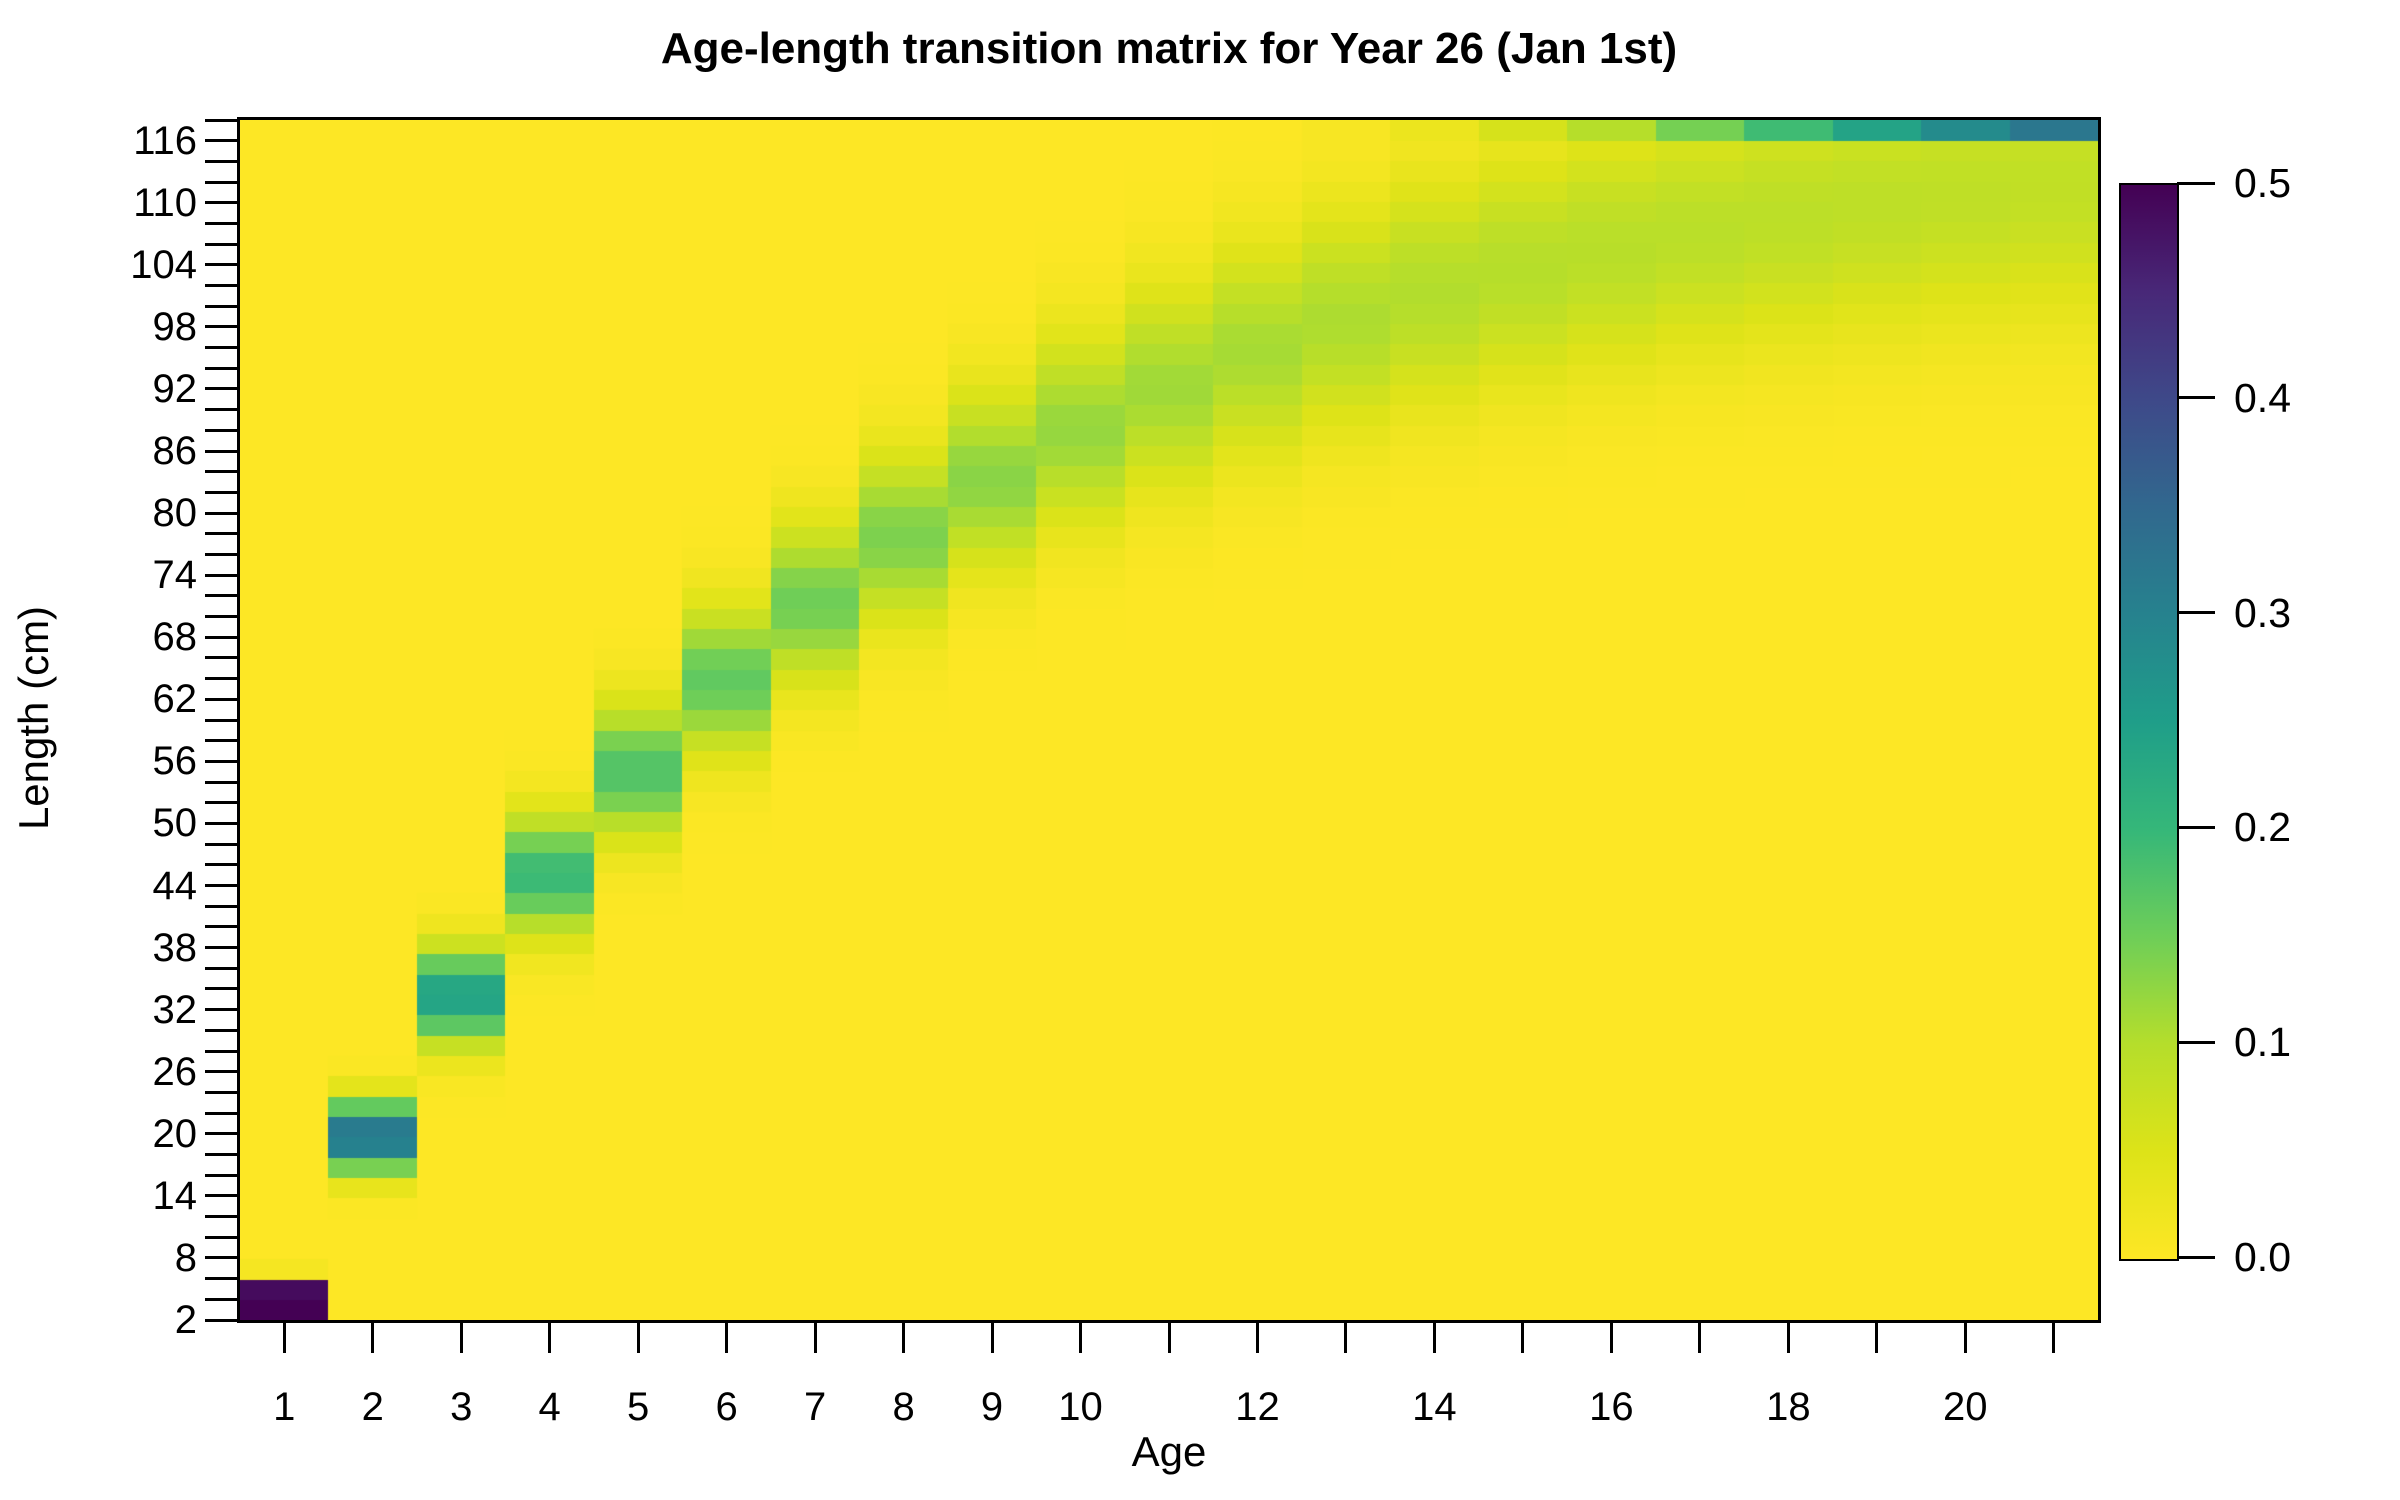 The image size is (2400, 1500). Describe the element at coordinates (2262, 1257) in the screenshot. I see `colorbar-tick-label: 0.0` at that location.